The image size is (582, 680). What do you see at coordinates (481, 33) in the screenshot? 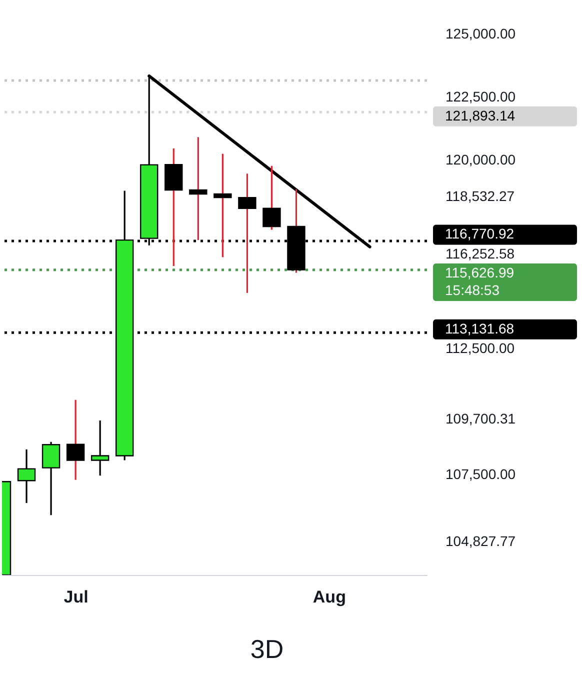
I see `y-tick-label: 125,000.00` at bounding box center [481, 33].